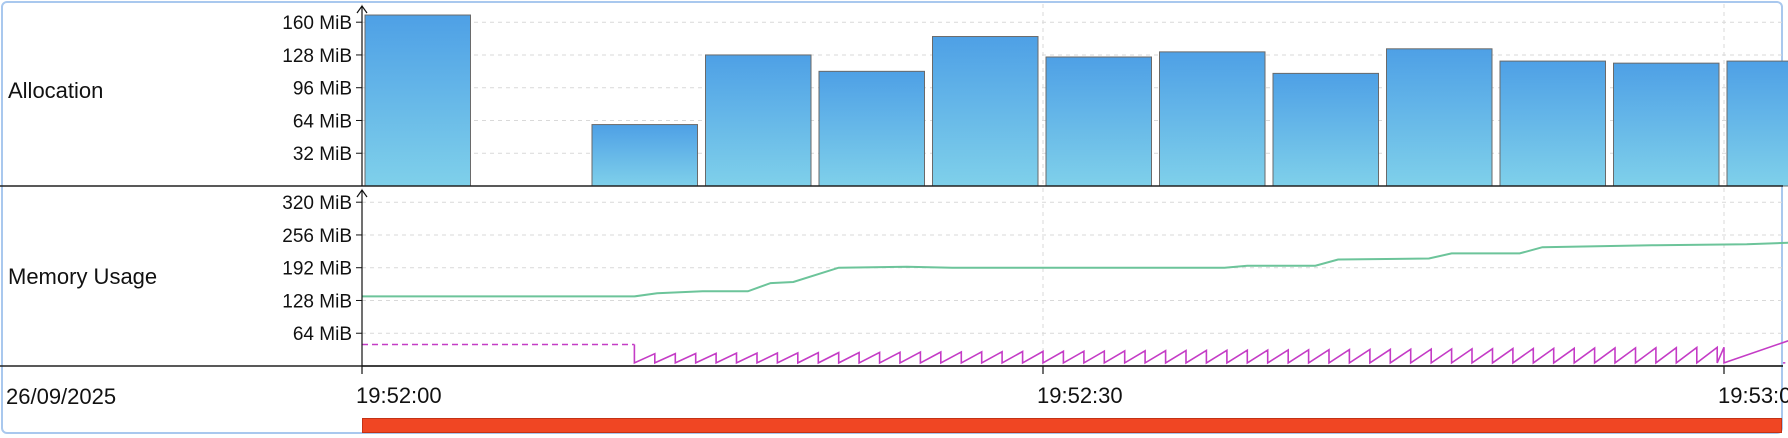  I want to click on allocation-ytick-label: 64 MiB, so click(322, 121).